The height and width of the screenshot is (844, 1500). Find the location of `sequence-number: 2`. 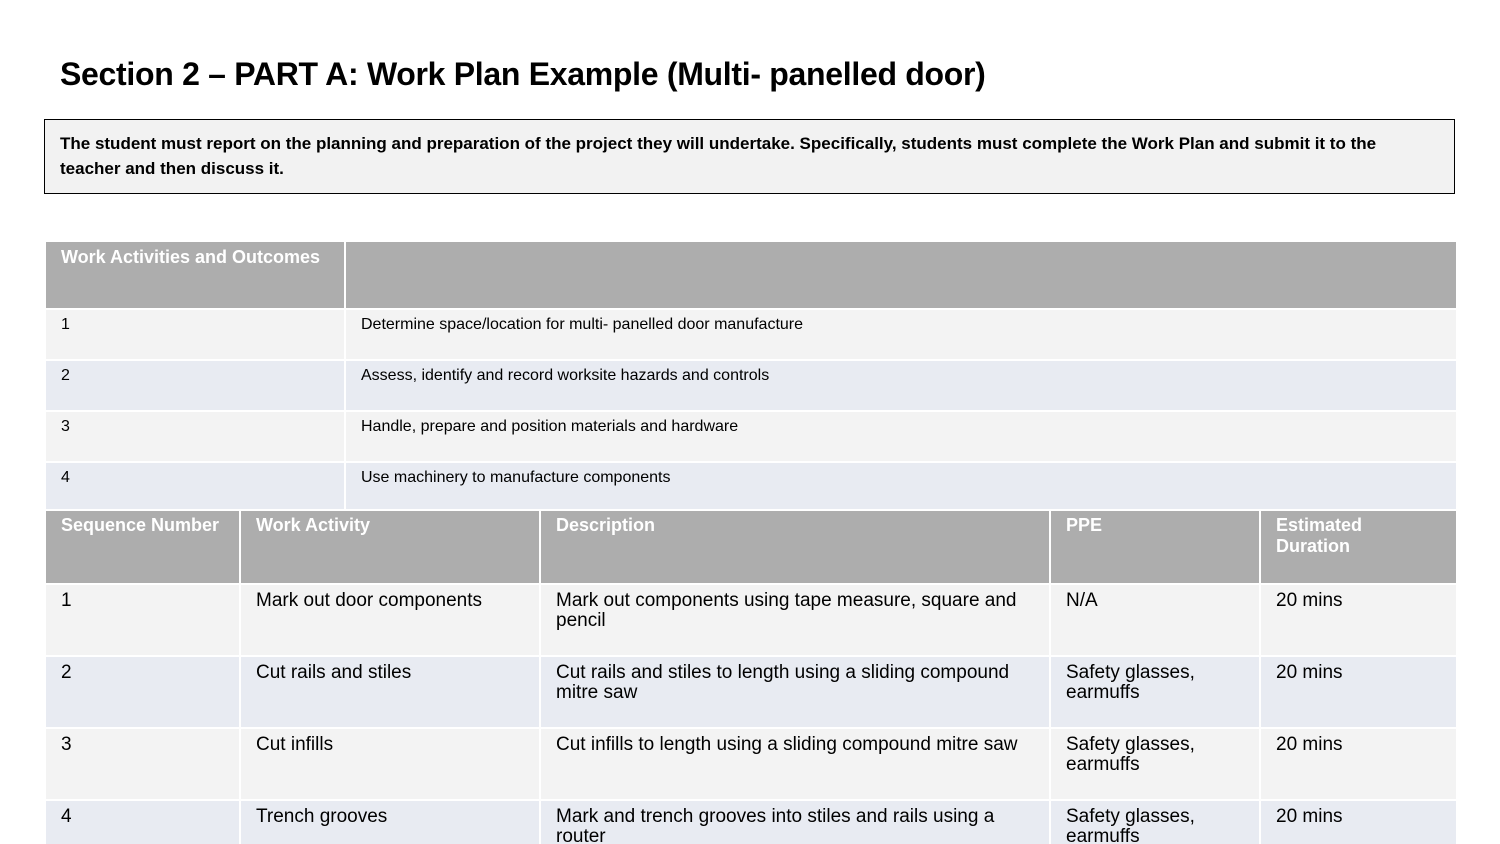

sequence-number: 2 is located at coordinates (142, 692).